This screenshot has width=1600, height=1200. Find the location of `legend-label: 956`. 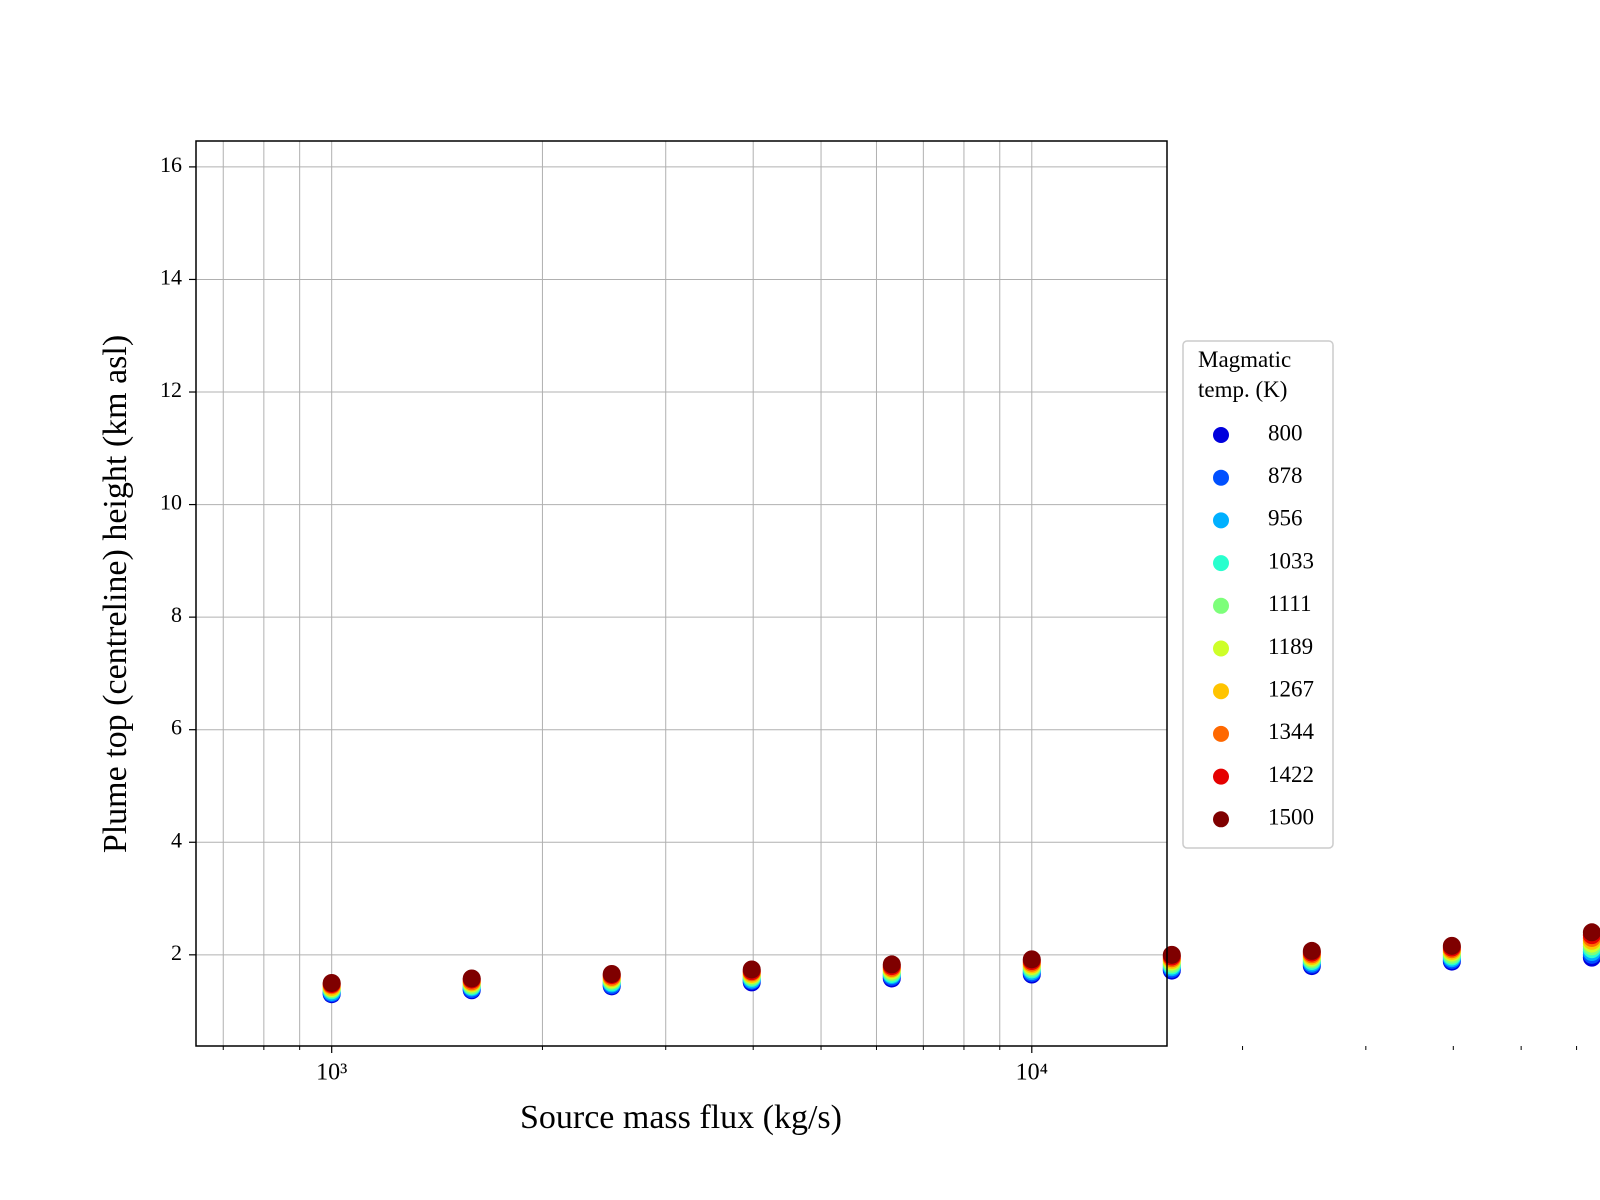

legend-label: 956 is located at coordinates (1285, 518).